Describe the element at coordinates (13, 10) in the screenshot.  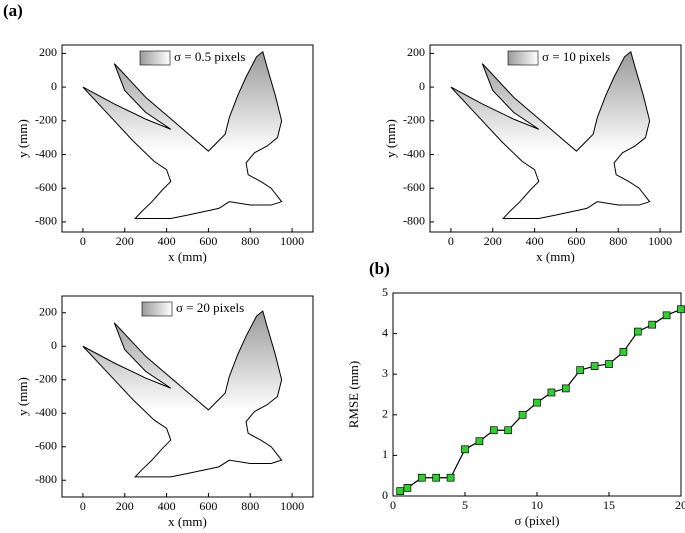
I see `panel-label: (a)` at that location.